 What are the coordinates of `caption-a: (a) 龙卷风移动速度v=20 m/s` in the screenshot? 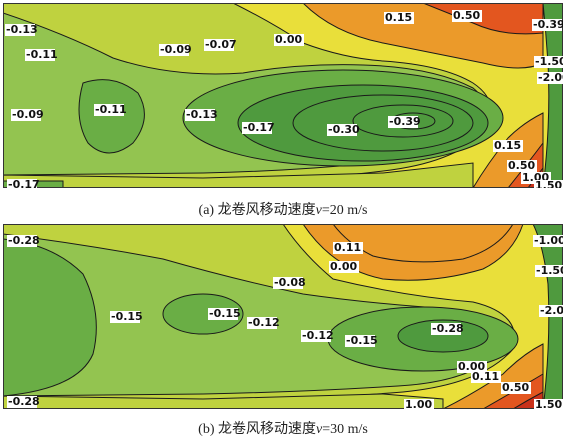 It's located at (283, 209).